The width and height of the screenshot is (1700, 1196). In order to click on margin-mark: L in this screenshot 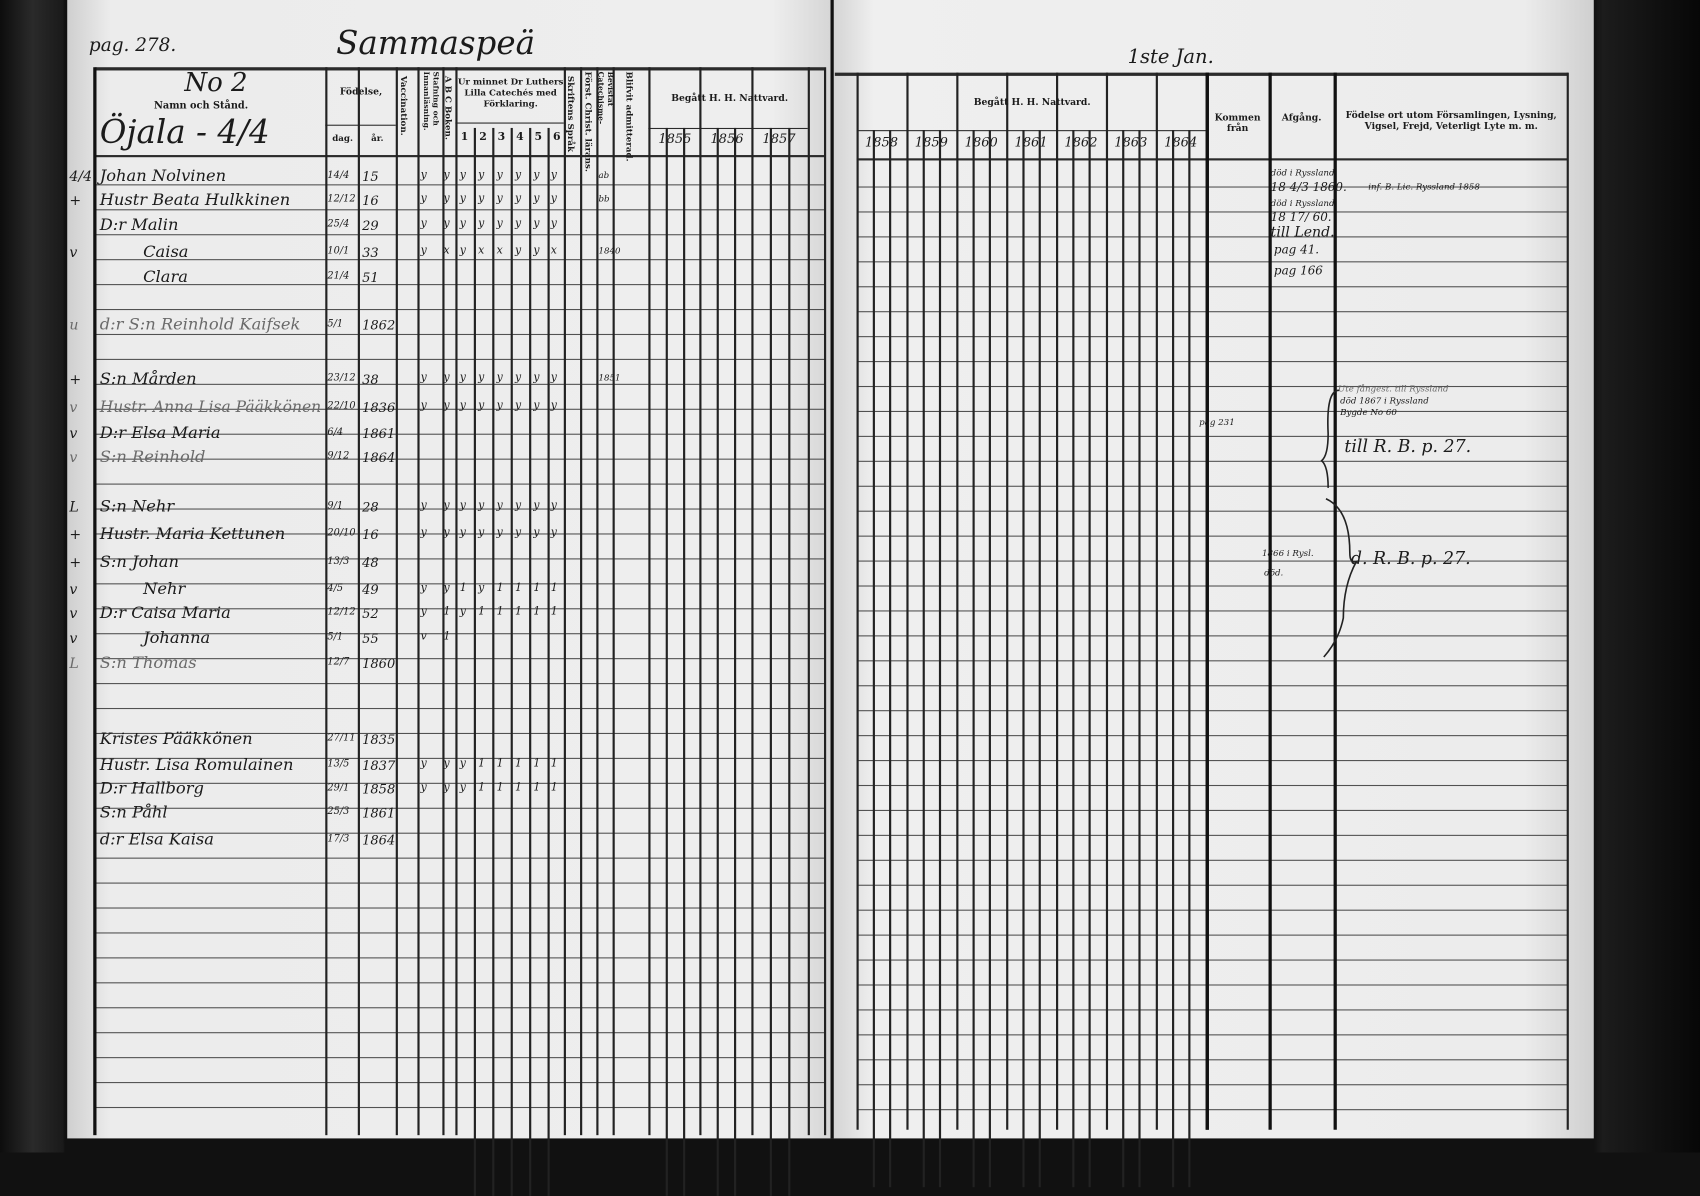, I will do `click(74, 508)`.